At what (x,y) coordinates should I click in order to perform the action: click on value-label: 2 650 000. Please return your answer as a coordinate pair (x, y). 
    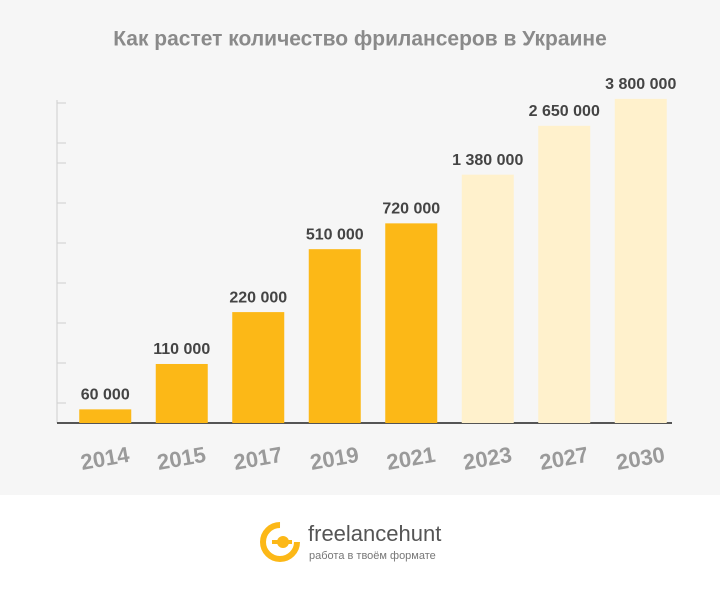
    Looking at the image, I should click on (564, 111).